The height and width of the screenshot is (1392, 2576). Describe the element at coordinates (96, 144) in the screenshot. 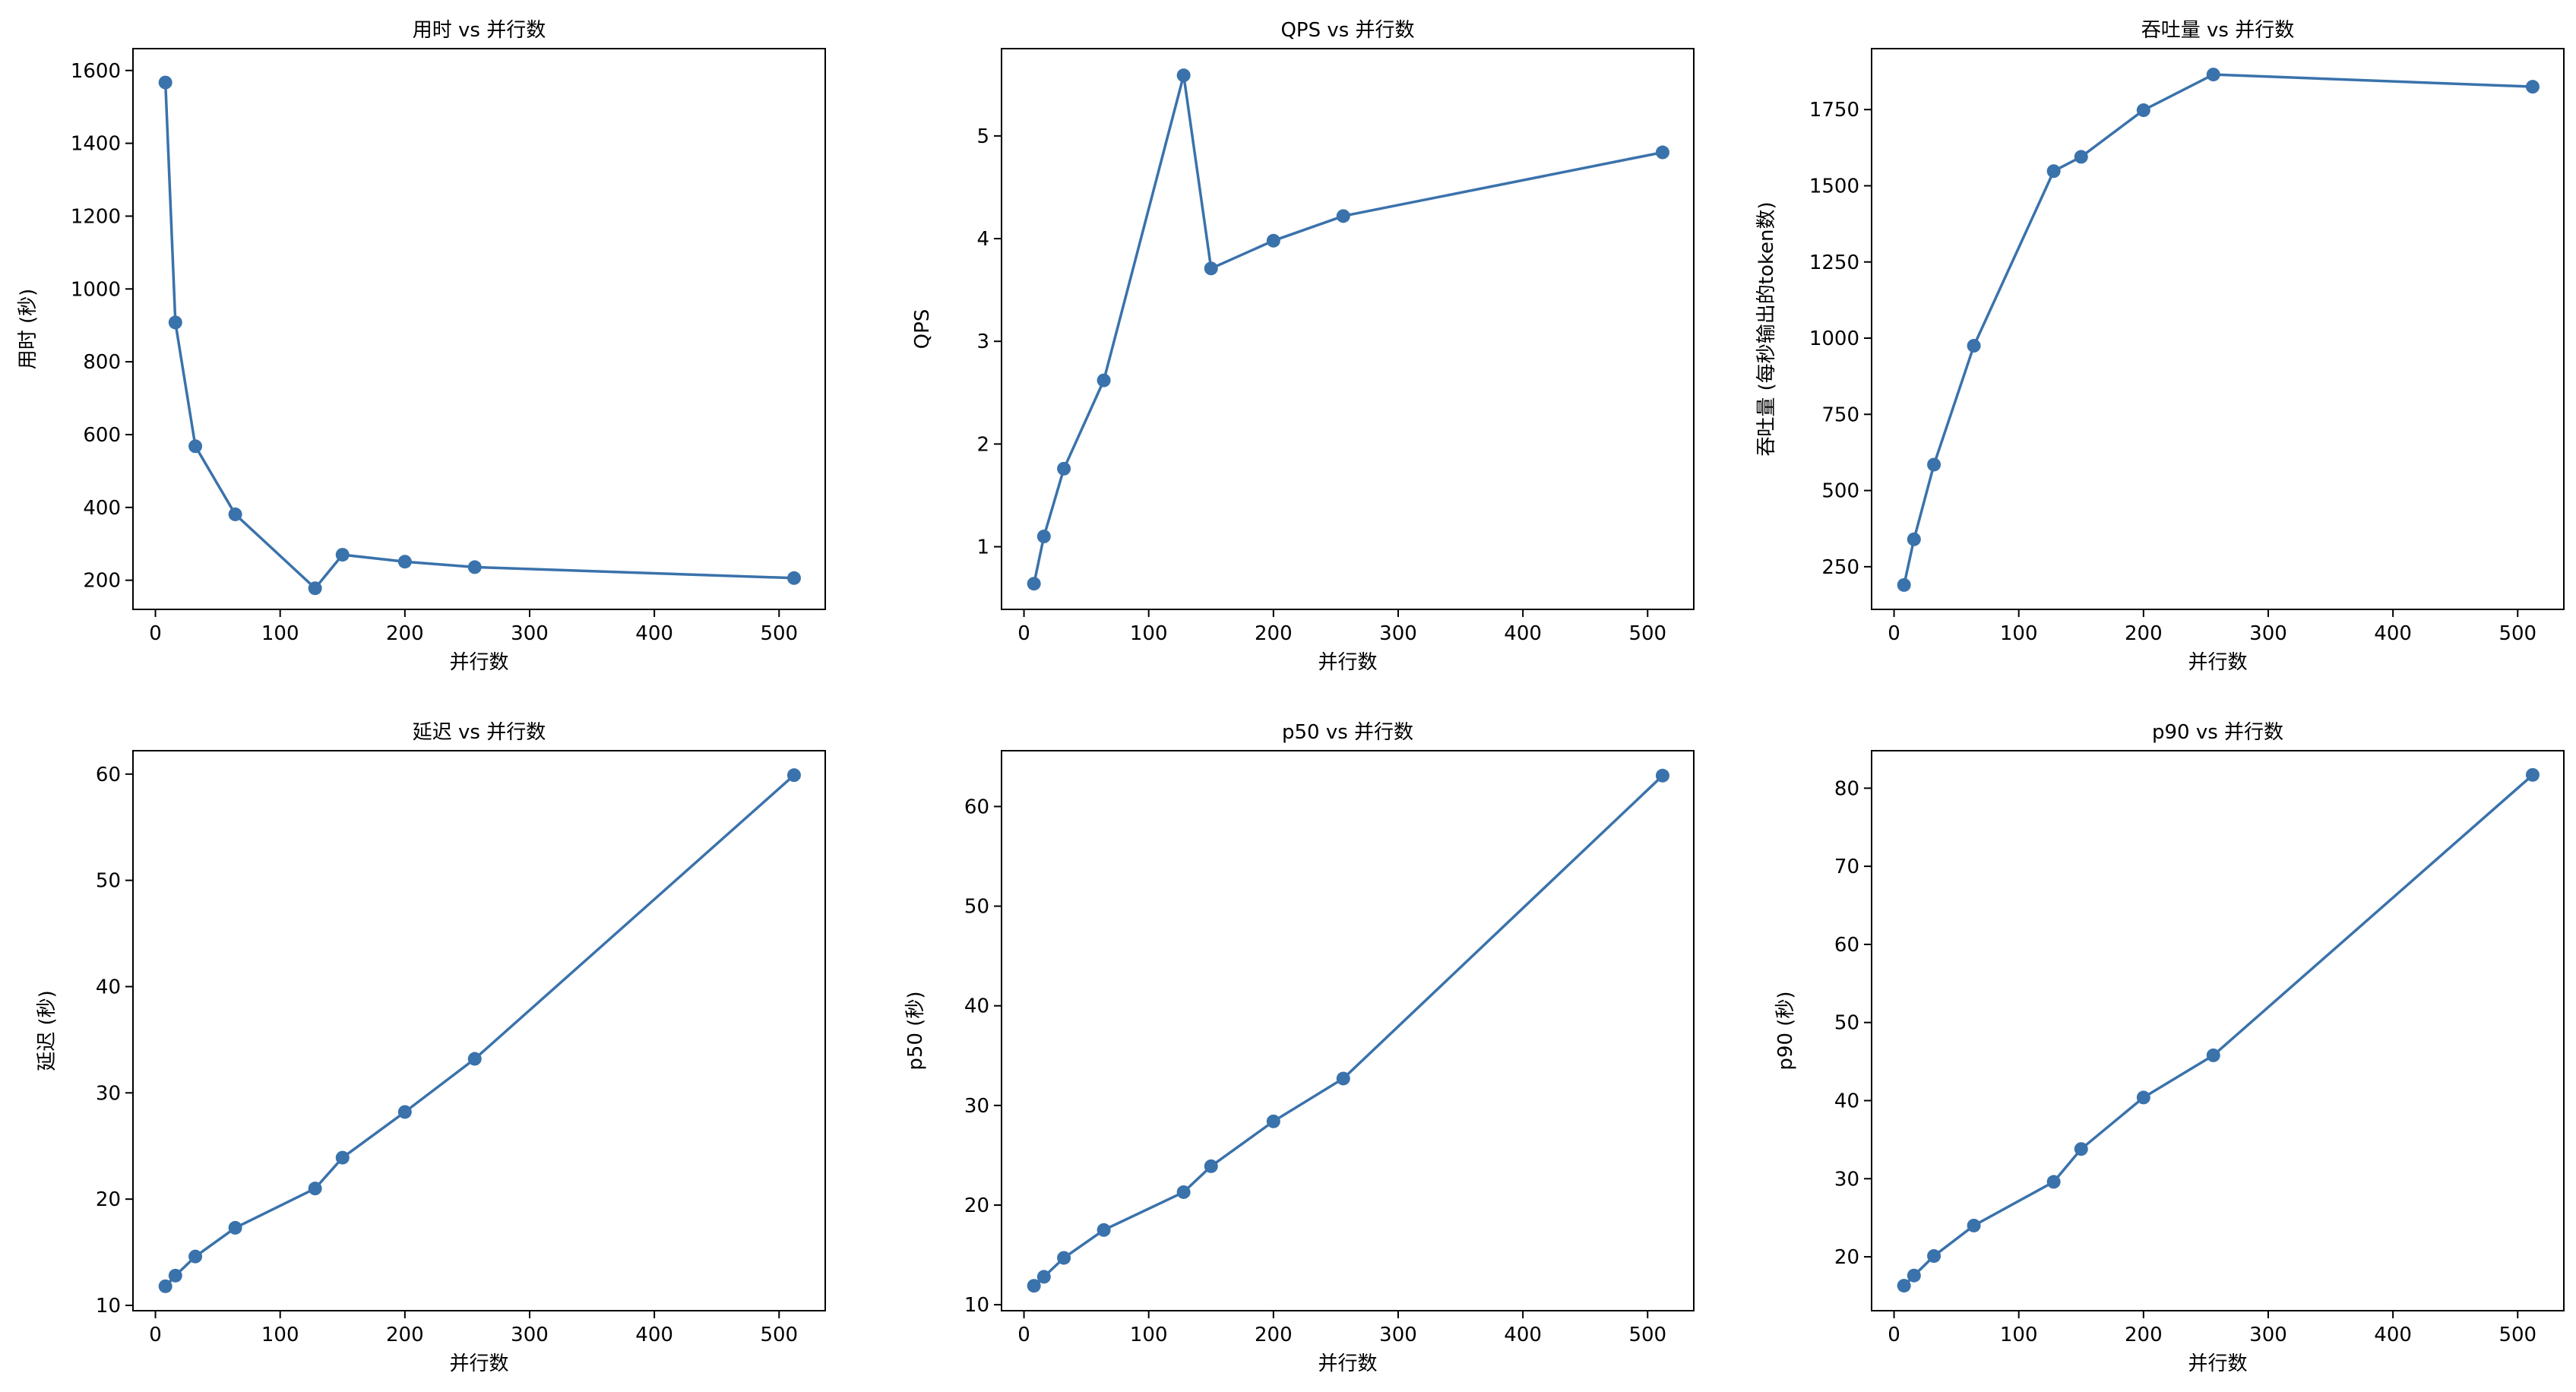

I see `y-tick-label: 1400` at that location.